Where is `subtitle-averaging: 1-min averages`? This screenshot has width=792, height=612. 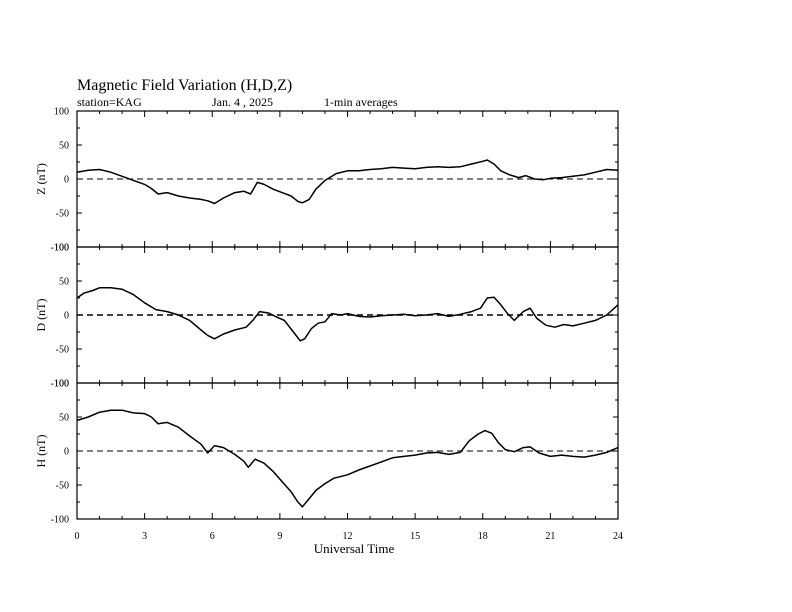 subtitle-averaging: 1-min averages is located at coordinates (361, 102).